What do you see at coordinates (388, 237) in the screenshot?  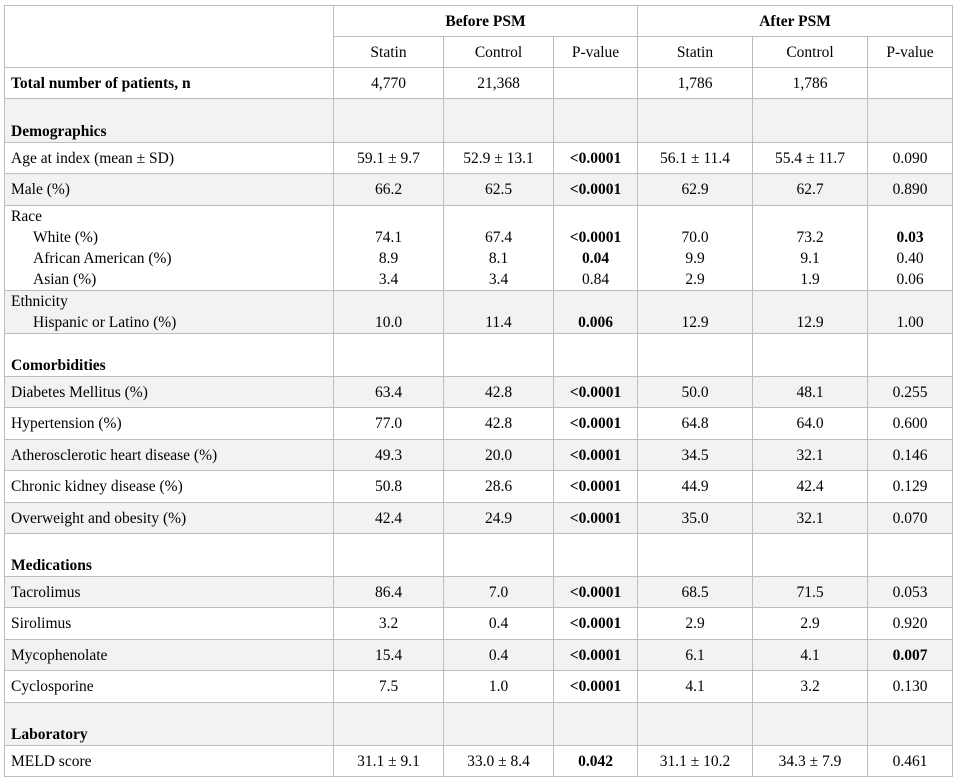 I see `cell: 74.1` at bounding box center [388, 237].